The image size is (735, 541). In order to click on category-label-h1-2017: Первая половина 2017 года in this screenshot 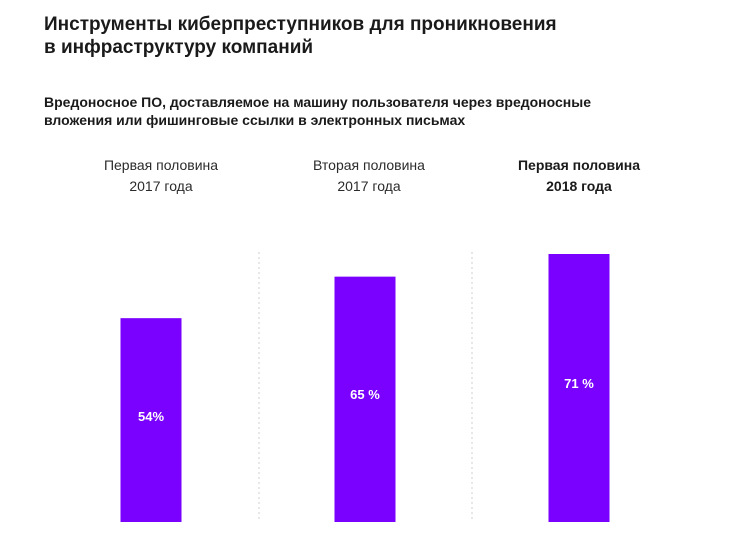, I will do `click(161, 175)`.